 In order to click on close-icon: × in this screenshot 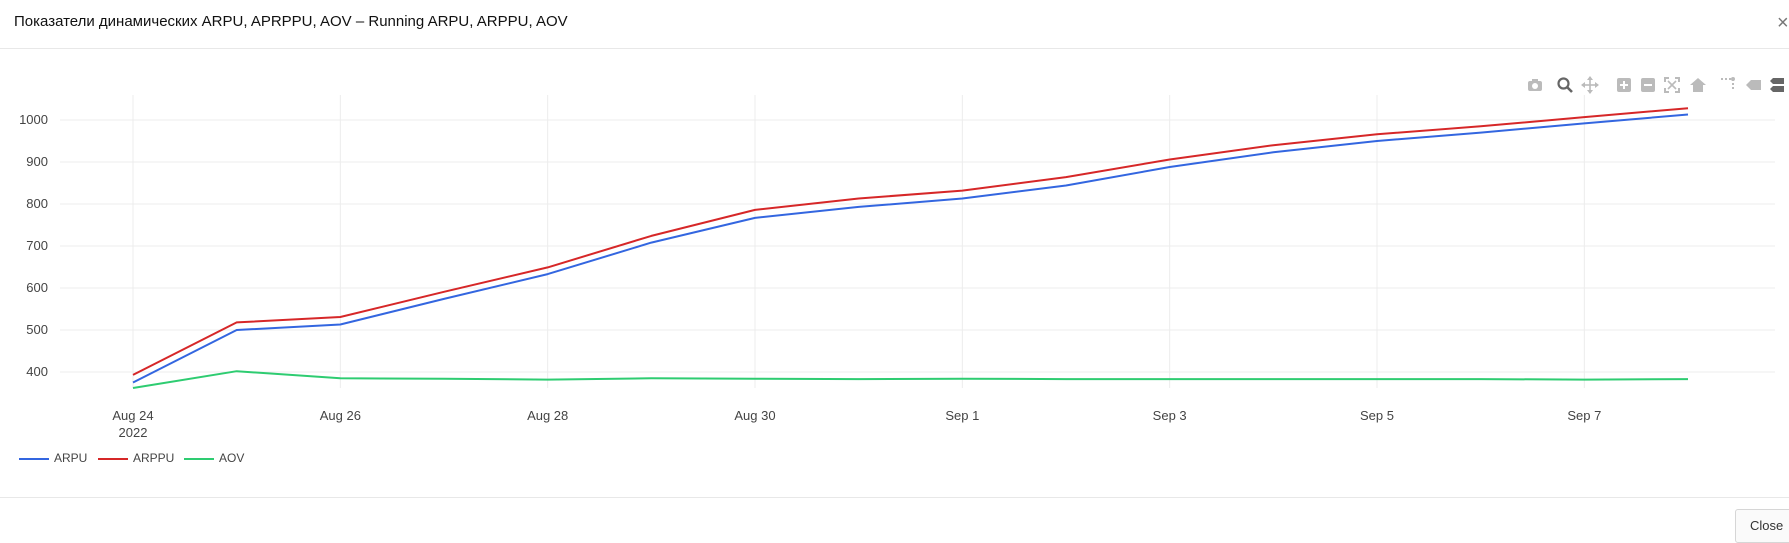, I will do `click(1783, 23)`.